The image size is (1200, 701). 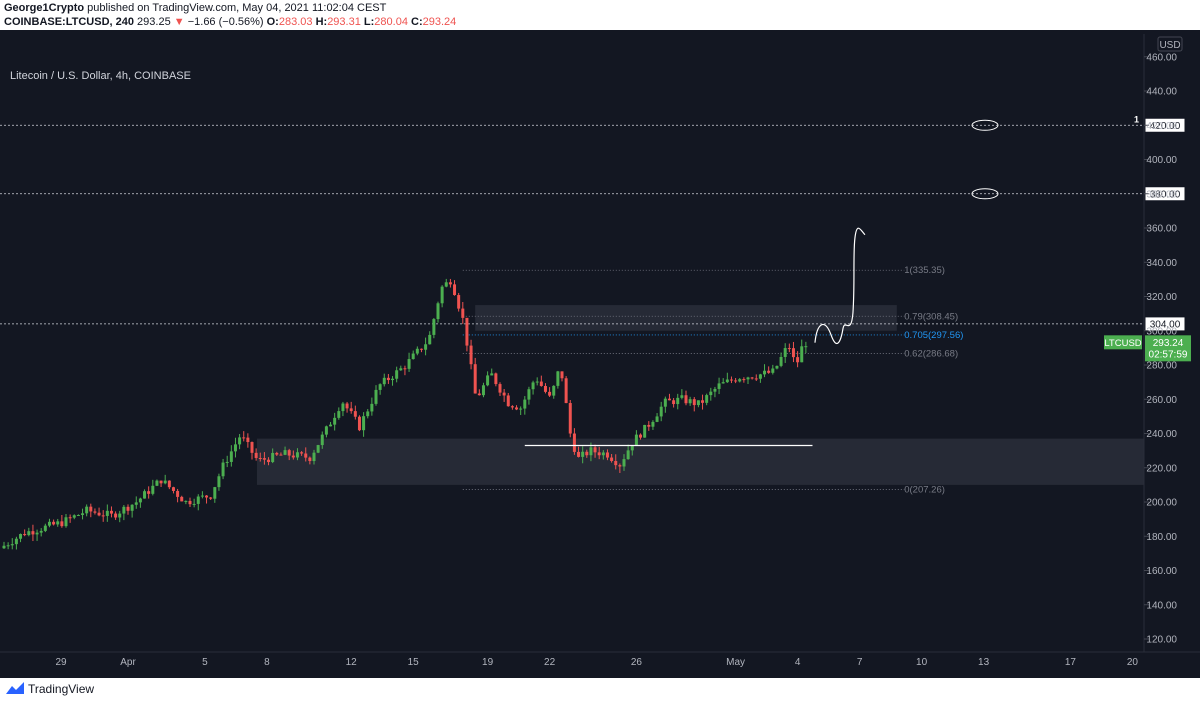 What do you see at coordinates (1071, 662) in the screenshot?
I see `time-tick-label: 17` at bounding box center [1071, 662].